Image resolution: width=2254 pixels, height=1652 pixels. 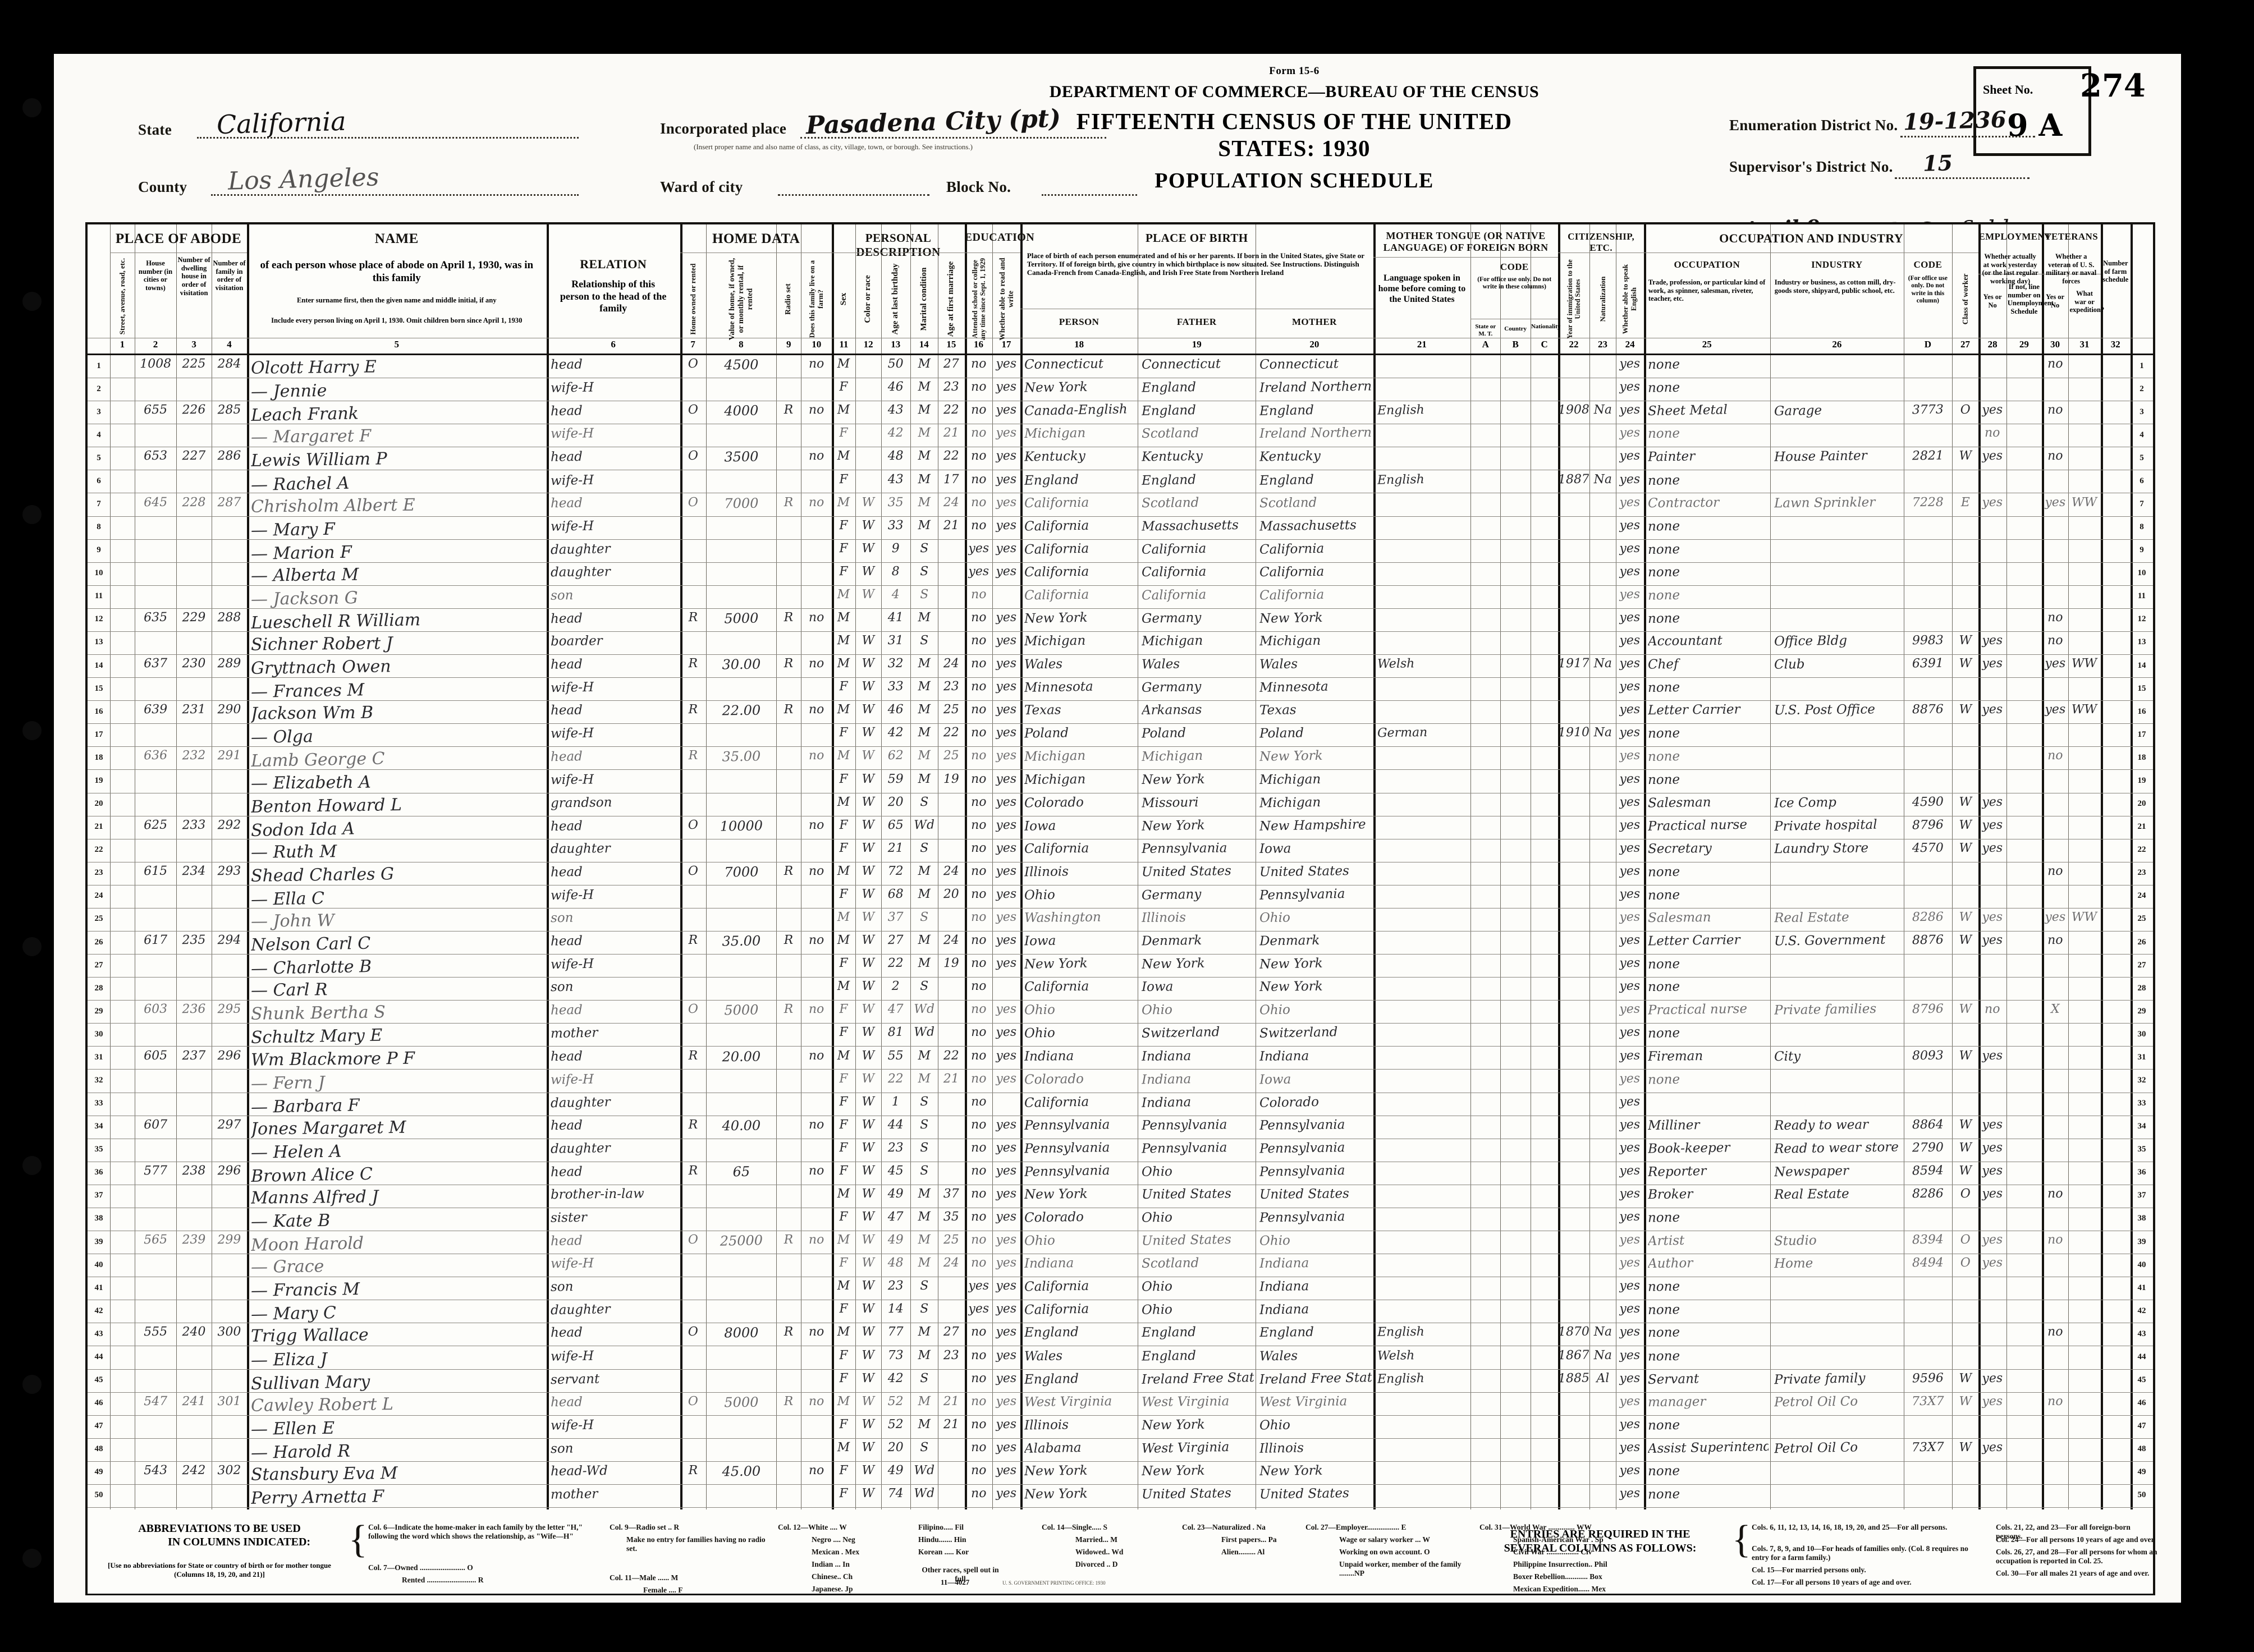 What do you see at coordinates (332, 1059) in the screenshot?
I see `cell-c5: Wm Blackmore P F` at bounding box center [332, 1059].